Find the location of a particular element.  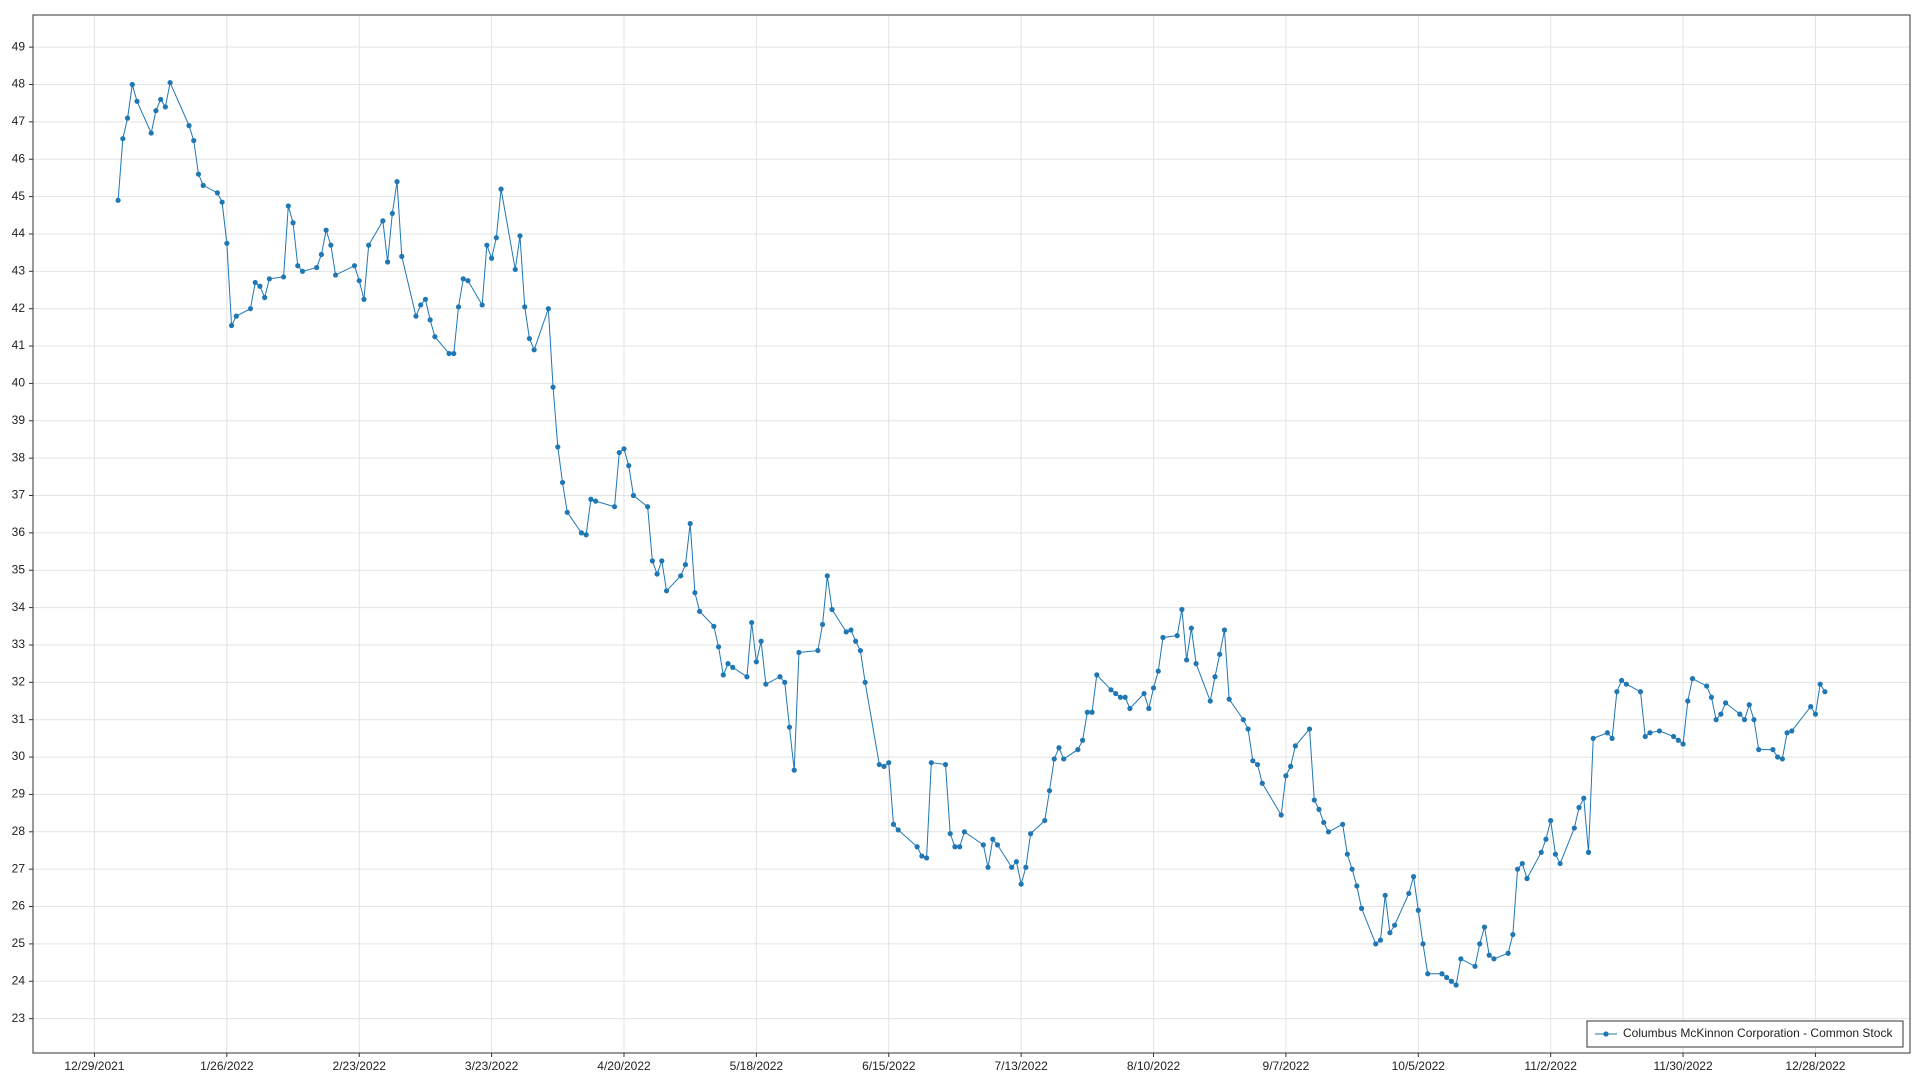

y-tick-label: 30 is located at coordinates (19, 756).